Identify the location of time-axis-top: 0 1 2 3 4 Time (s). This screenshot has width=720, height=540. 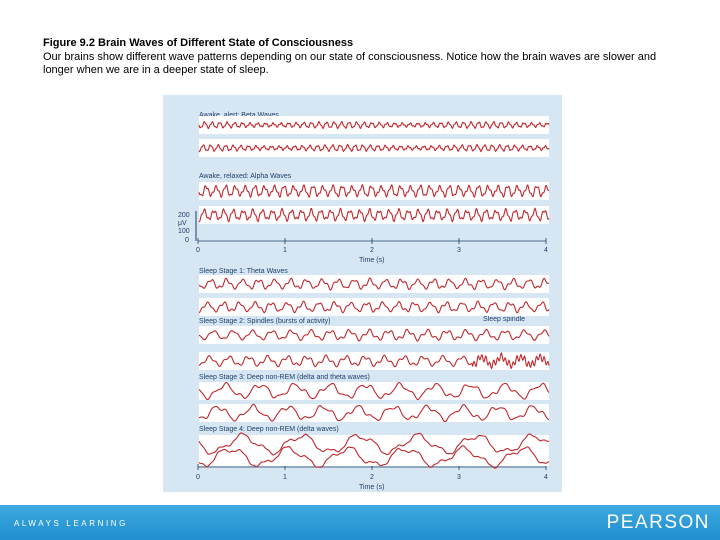
(372, 251).